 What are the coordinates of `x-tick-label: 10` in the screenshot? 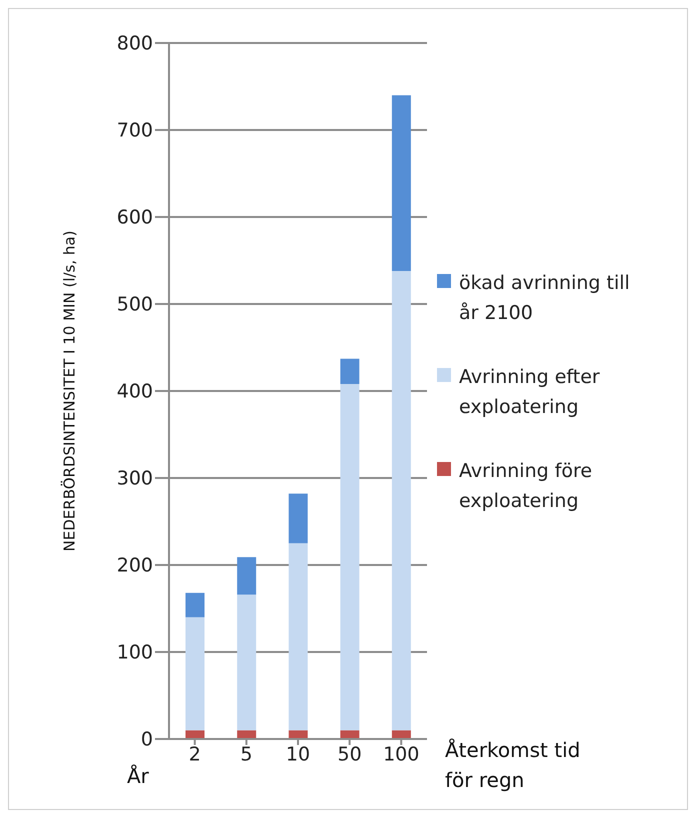 It's located at (298, 754).